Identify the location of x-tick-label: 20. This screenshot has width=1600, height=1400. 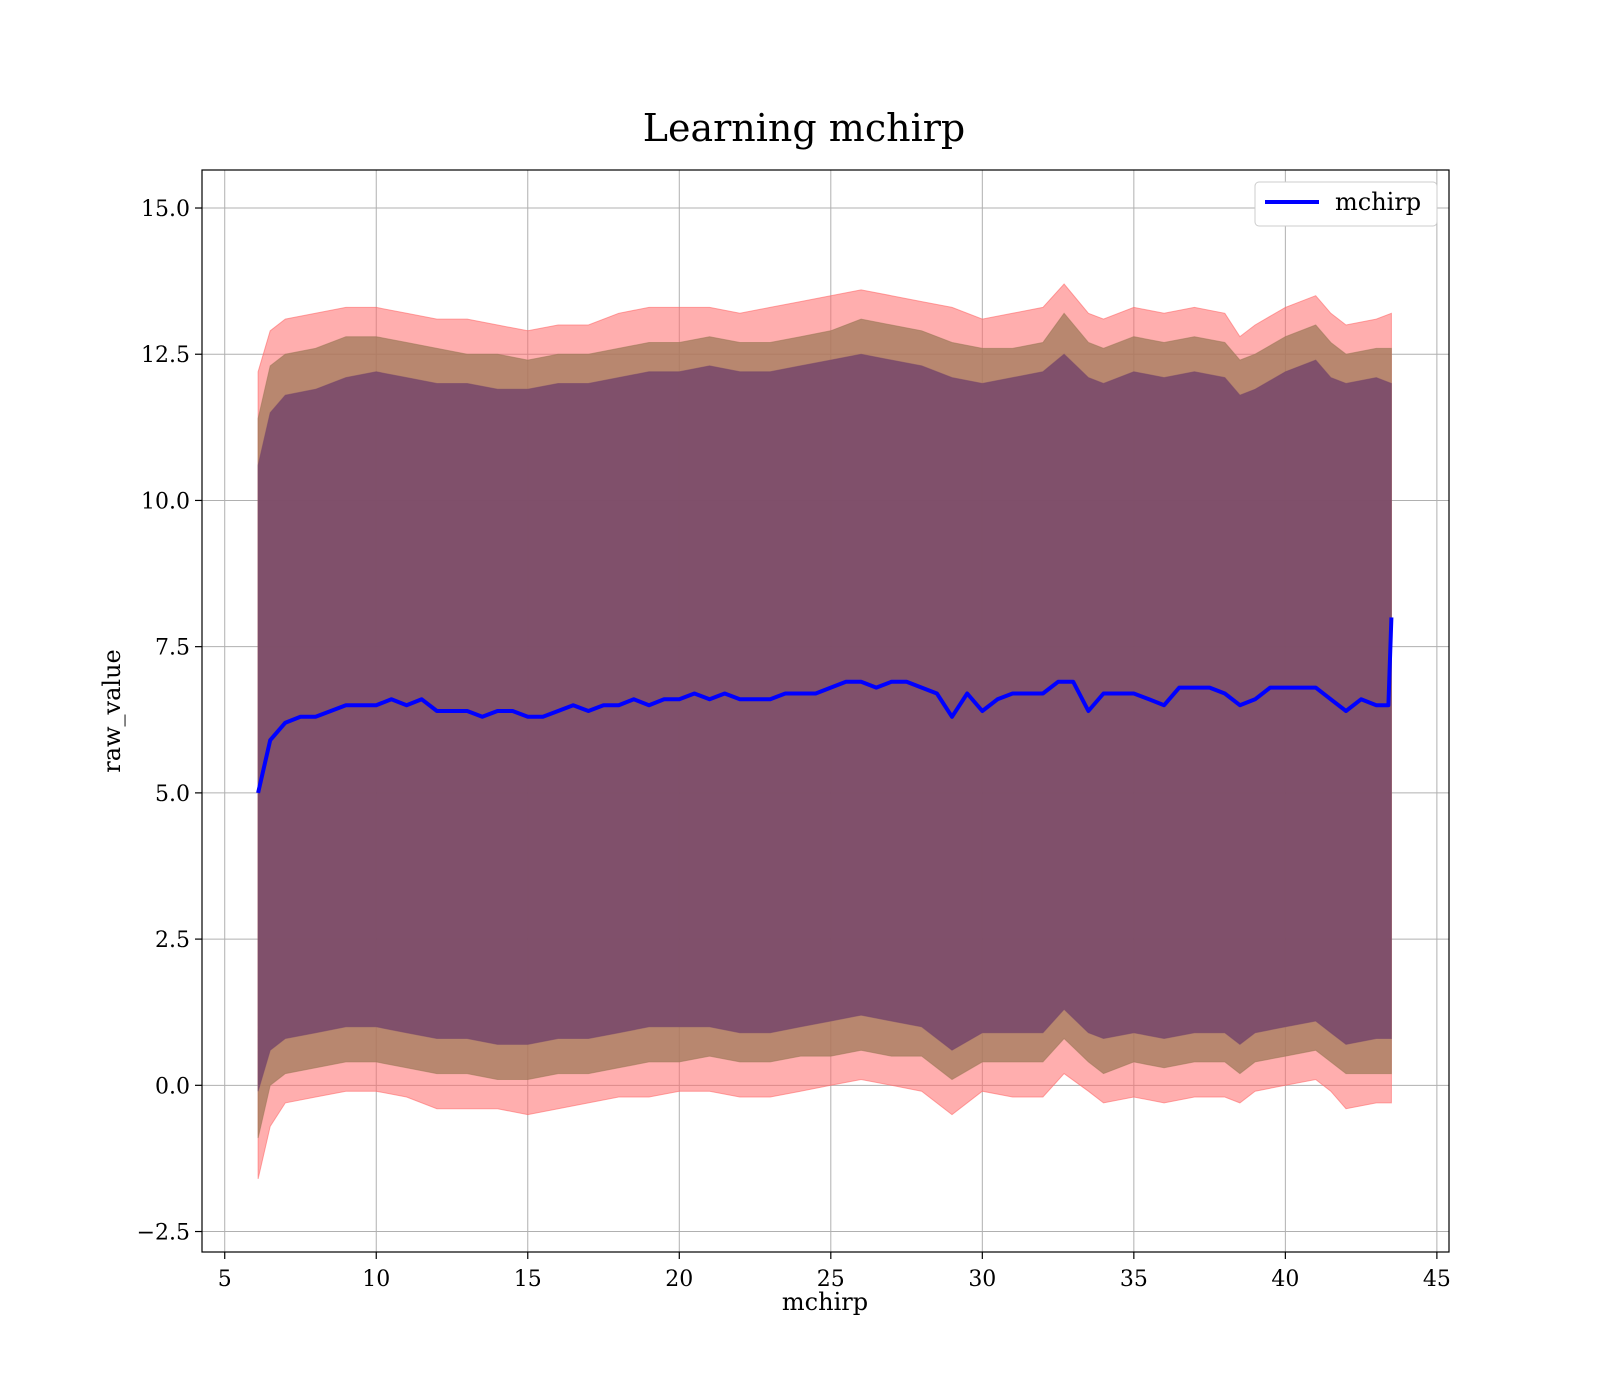
(679, 1279).